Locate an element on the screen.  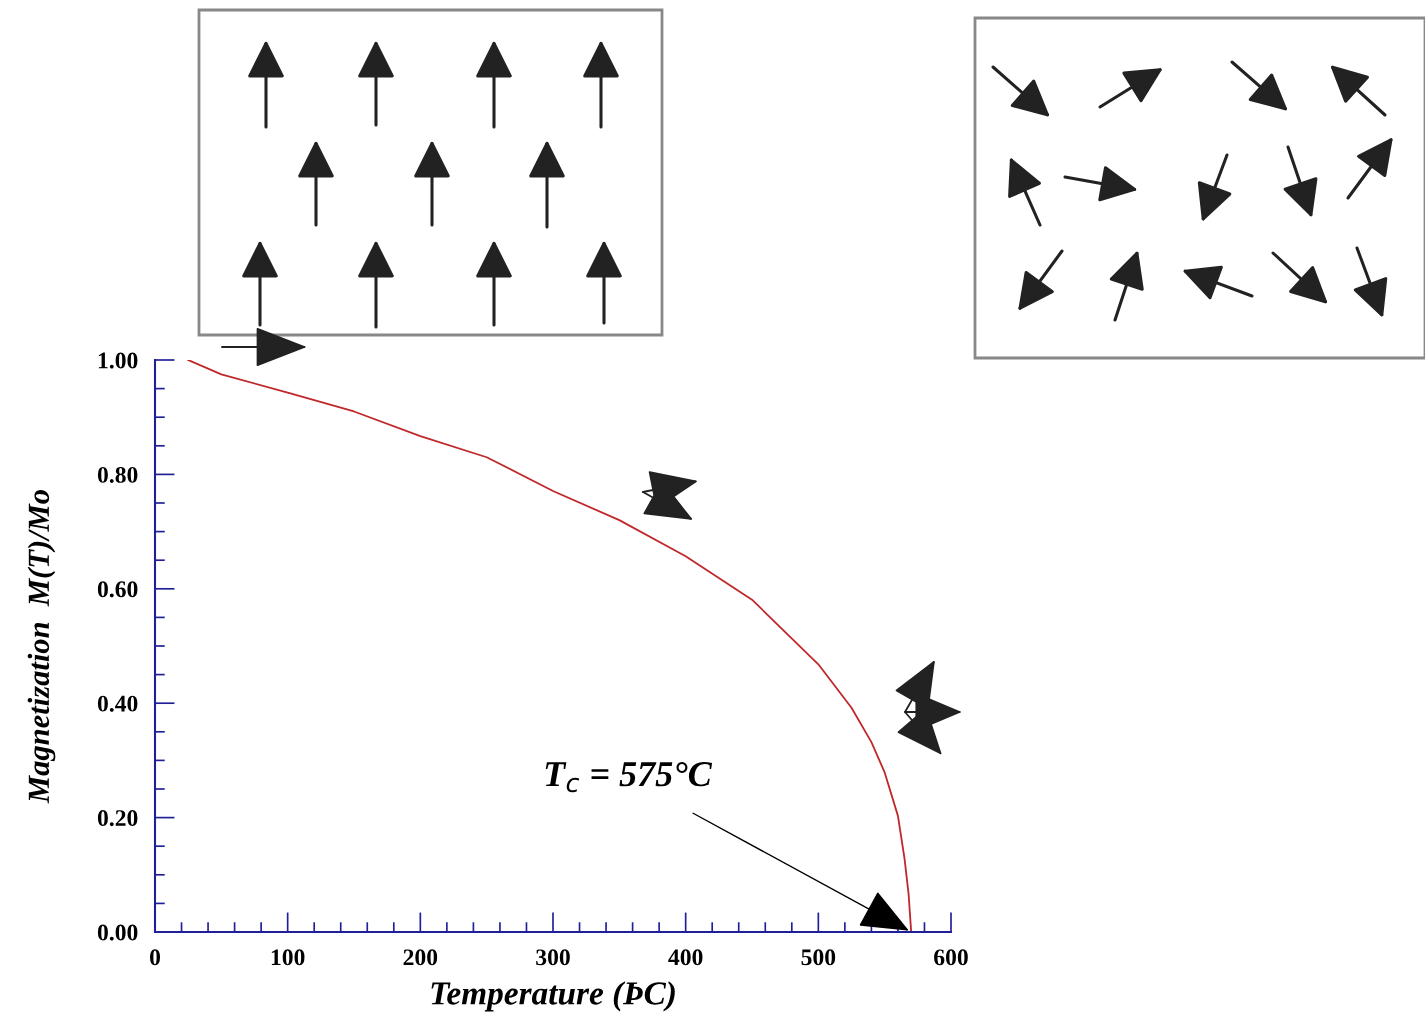
y-tick-label: 0.20 is located at coordinates (117, 818).